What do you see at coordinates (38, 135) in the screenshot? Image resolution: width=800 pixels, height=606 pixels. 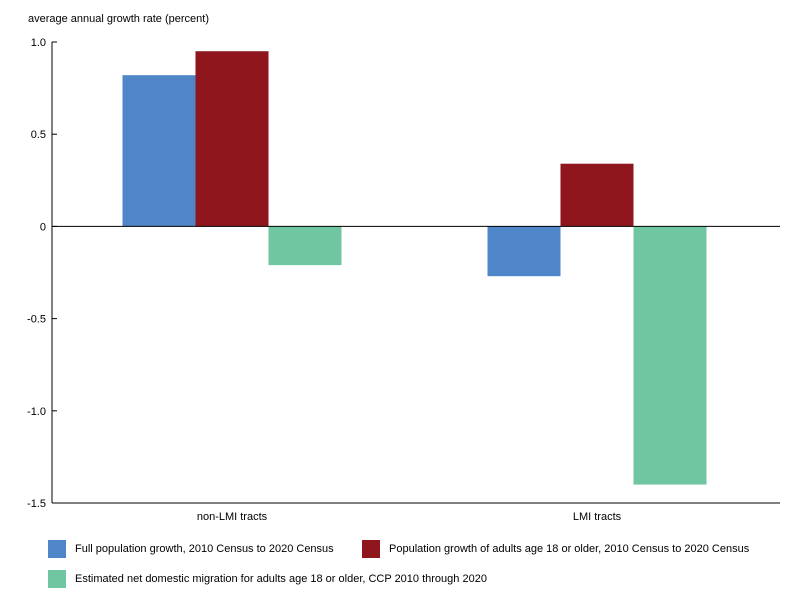 I see `y-tick-label: 0.5` at bounding box center [38, 135].